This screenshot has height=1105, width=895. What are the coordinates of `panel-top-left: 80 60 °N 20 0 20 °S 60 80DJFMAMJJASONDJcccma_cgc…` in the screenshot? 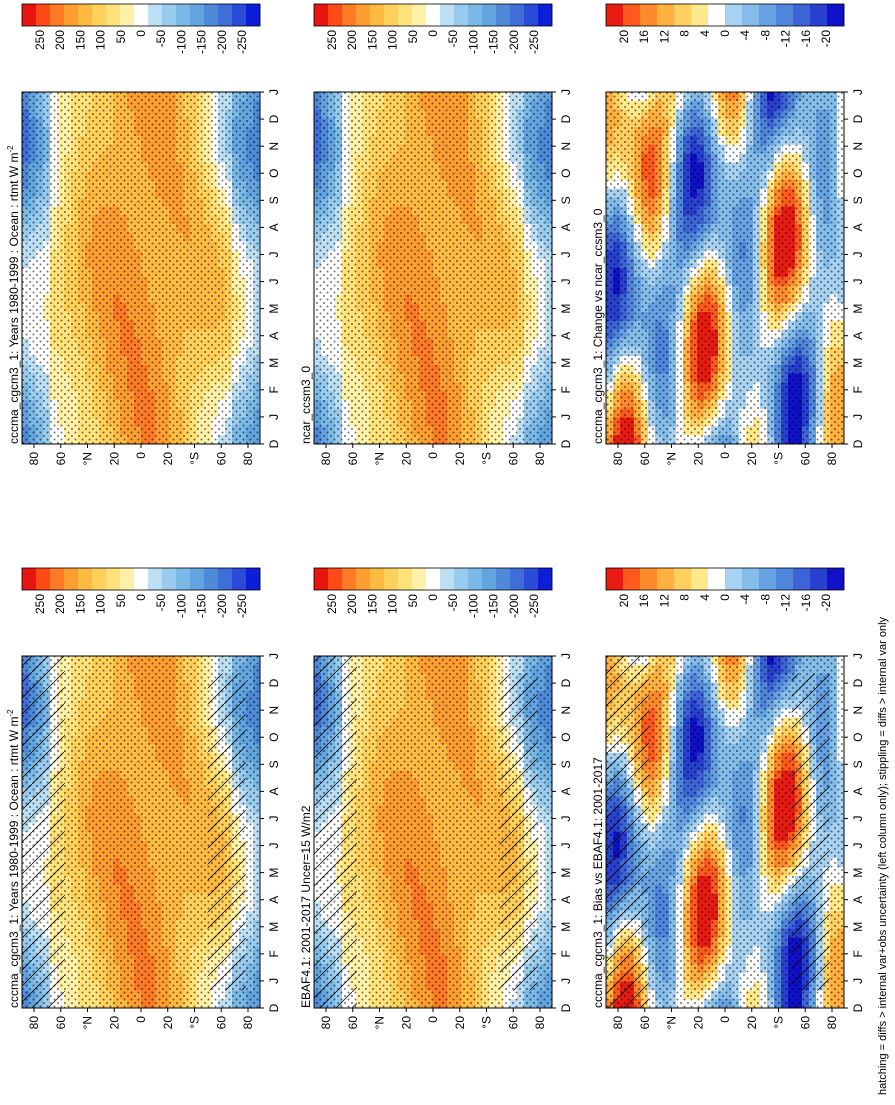 It's located at (143, 841).